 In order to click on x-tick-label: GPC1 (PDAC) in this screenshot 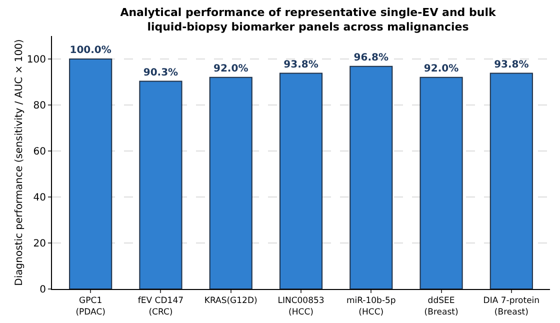, I will do `click(91, 307)`.